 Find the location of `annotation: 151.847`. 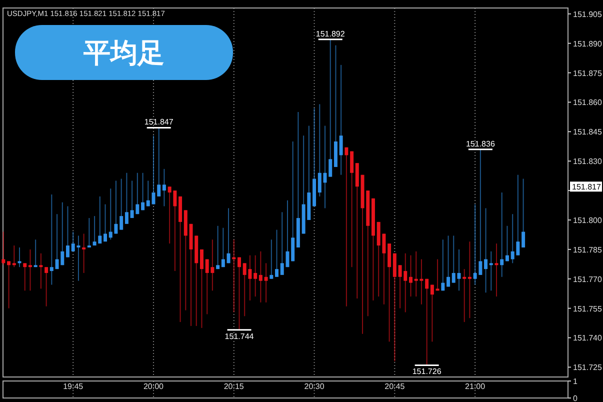

annotation: 151.847 is located at coordinates (159, 122).